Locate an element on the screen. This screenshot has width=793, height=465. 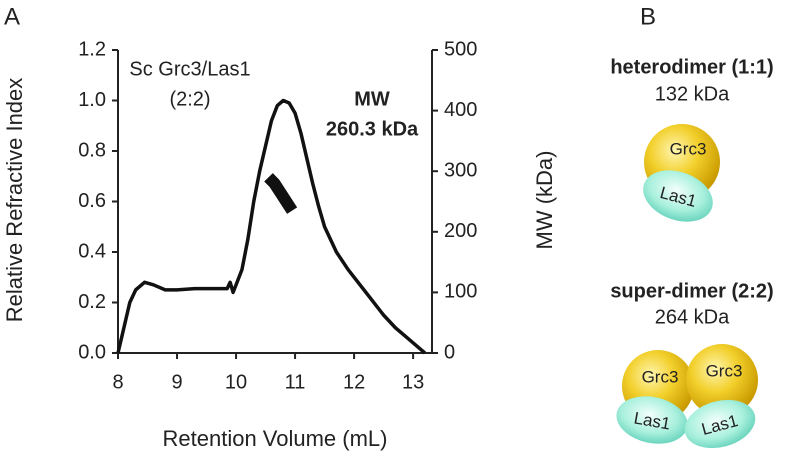
annotation: MW is located at coordinates (372, 99).